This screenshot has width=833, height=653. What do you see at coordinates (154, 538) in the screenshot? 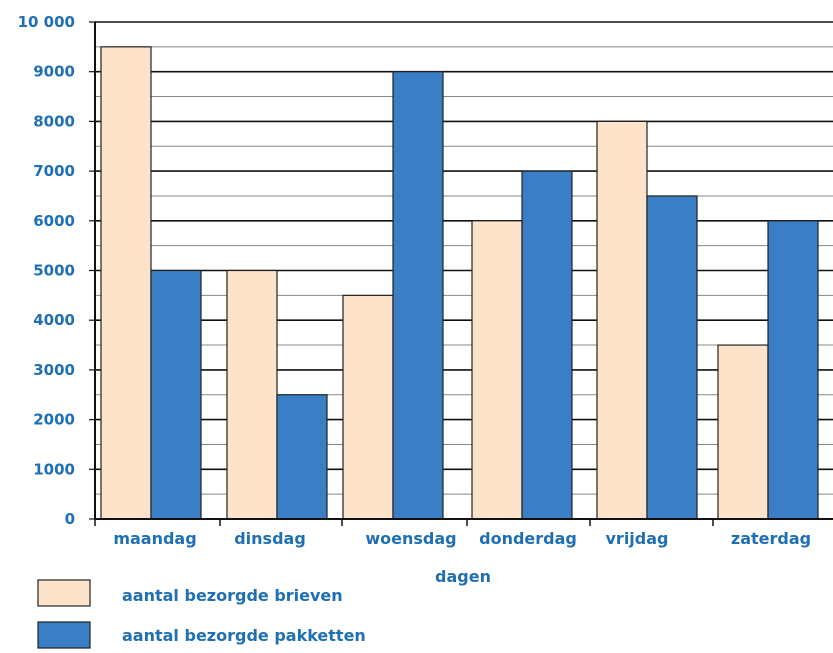
I see `x-category-label: maandag` at bounding box center [154, 538].